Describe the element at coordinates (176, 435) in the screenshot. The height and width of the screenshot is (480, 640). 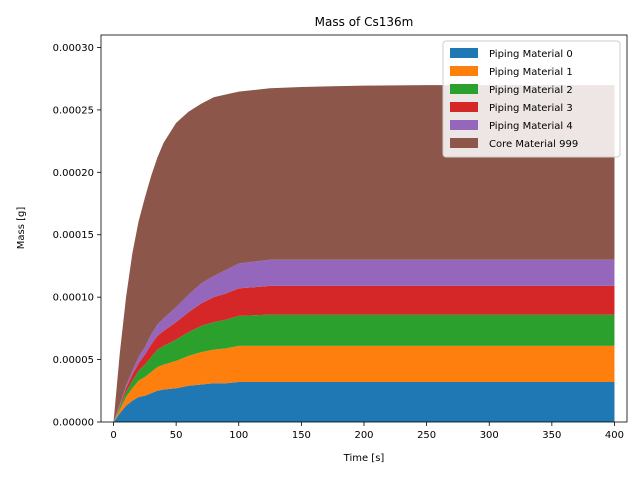
I see `x-tick-label: 50` at that location.